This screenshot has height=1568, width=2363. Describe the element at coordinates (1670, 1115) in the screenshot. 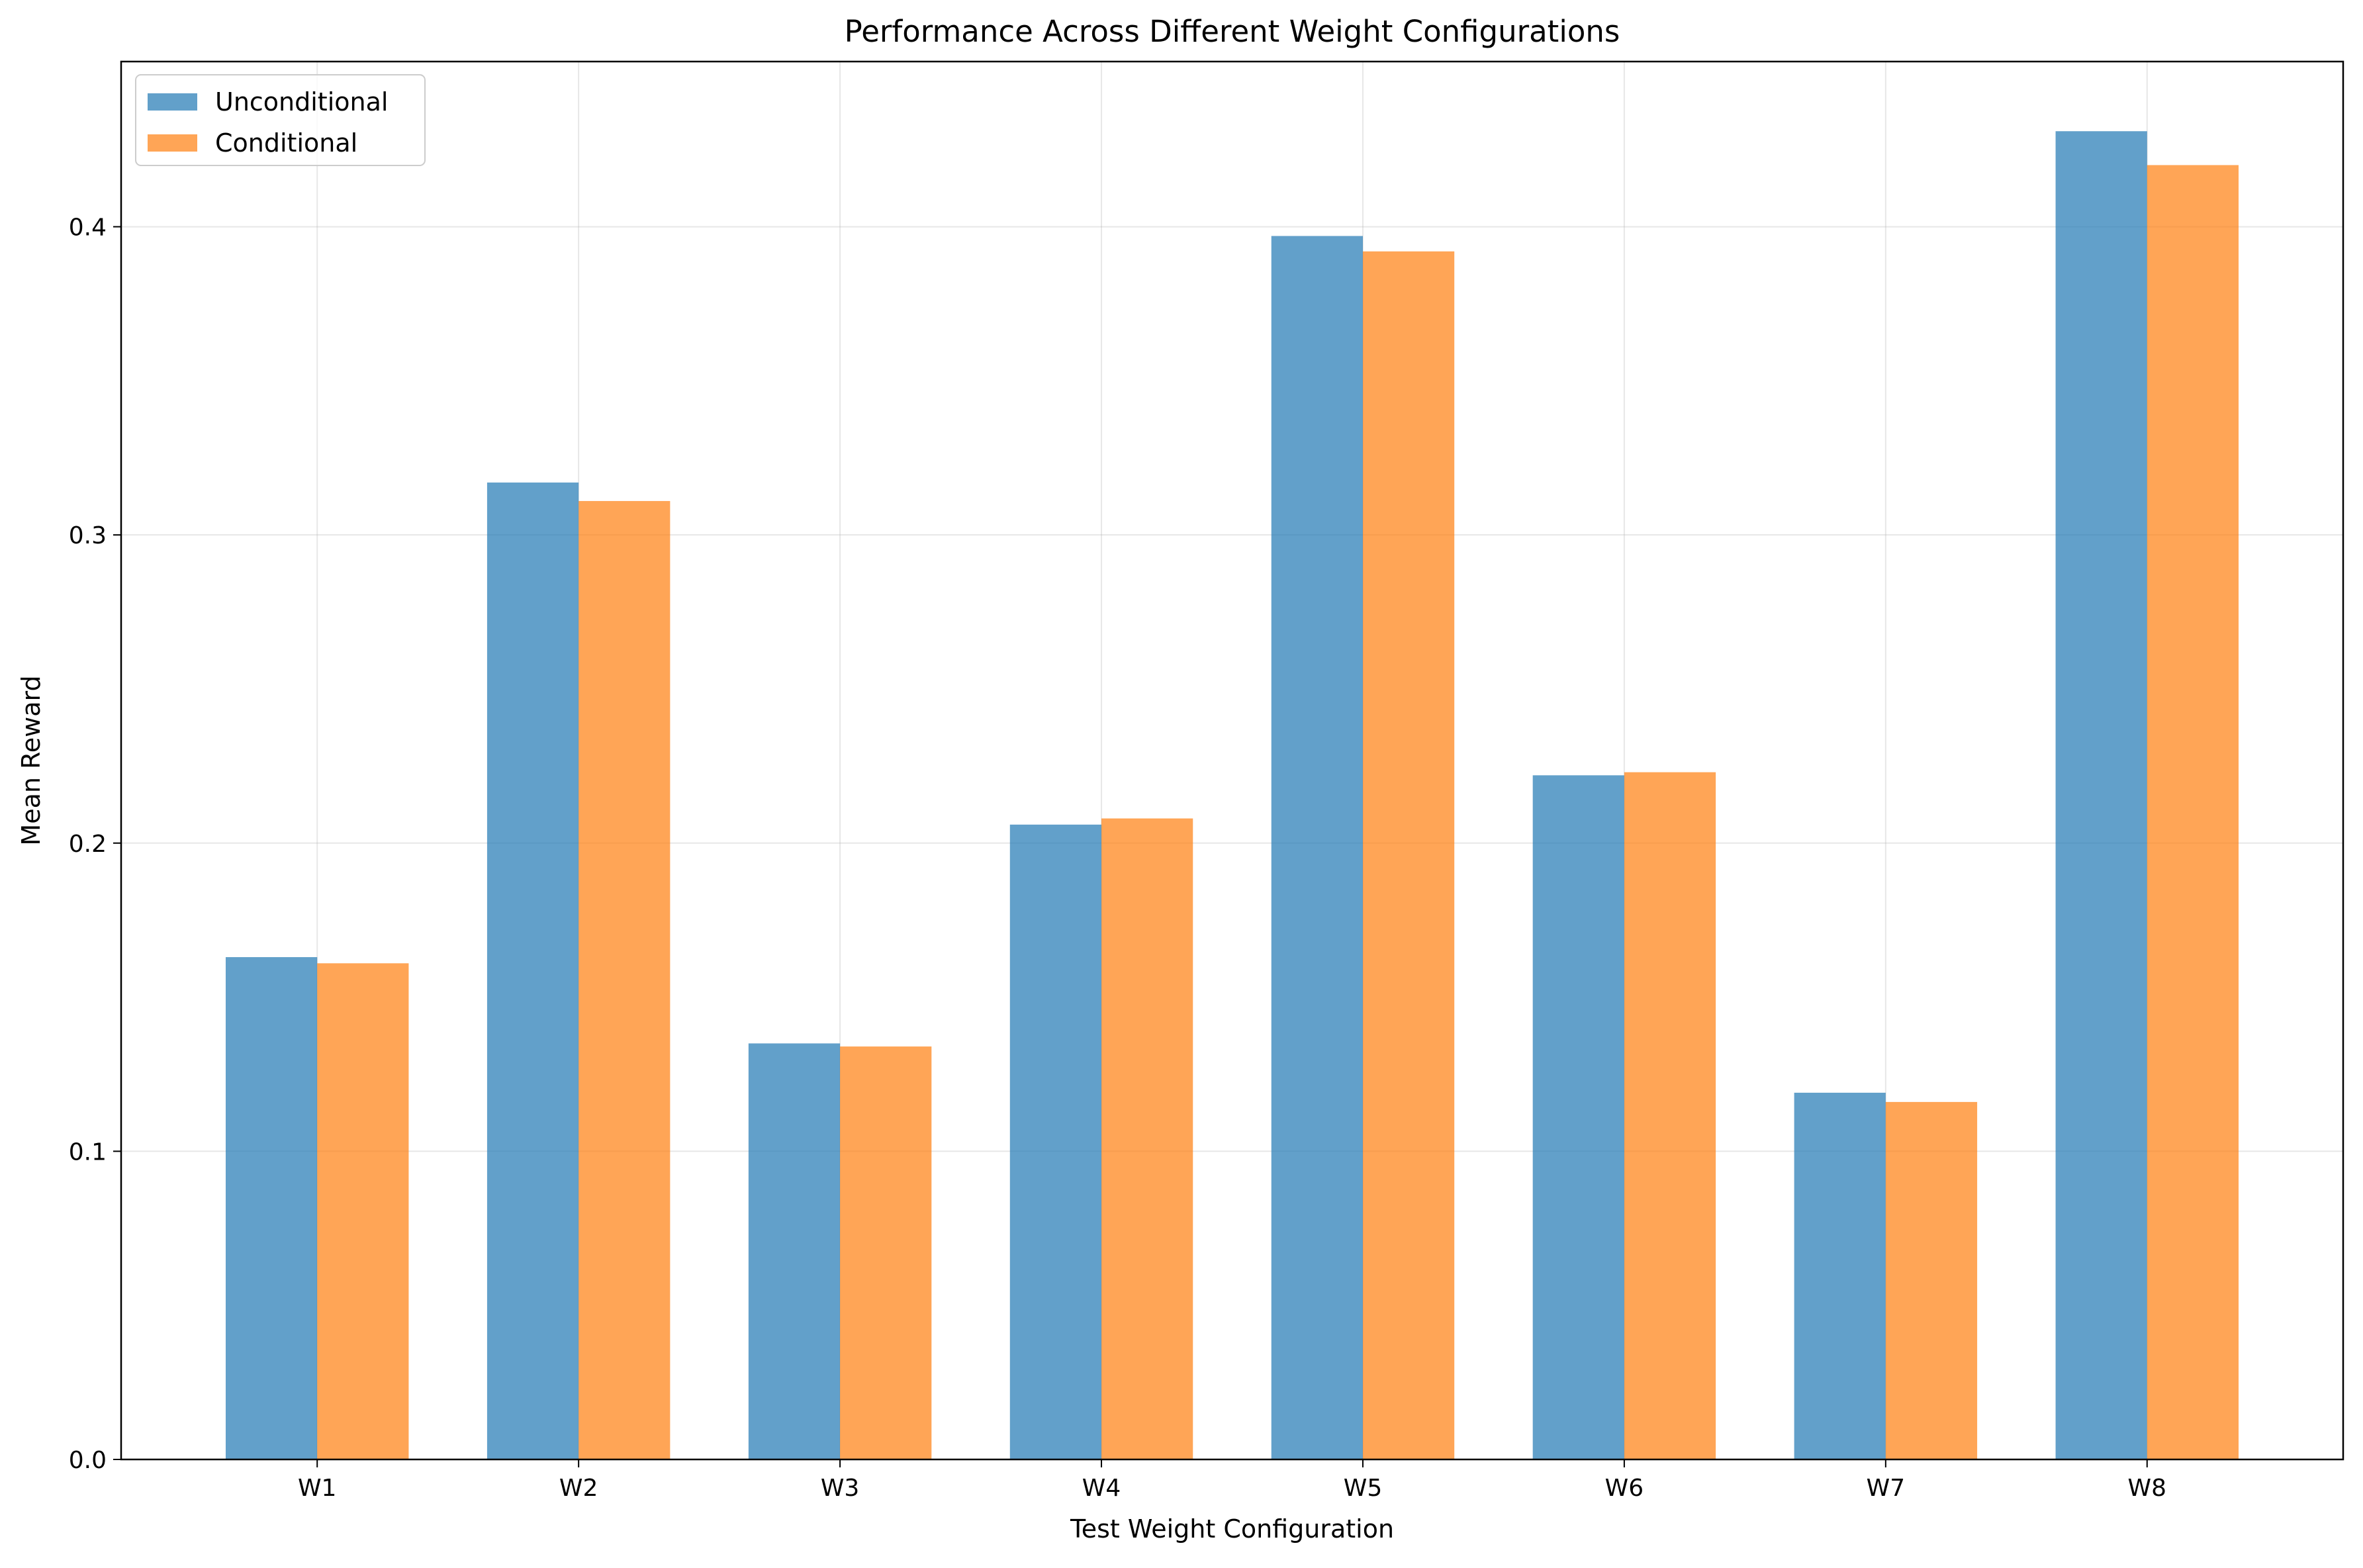

I see `bar-conditional-w6` at that location.